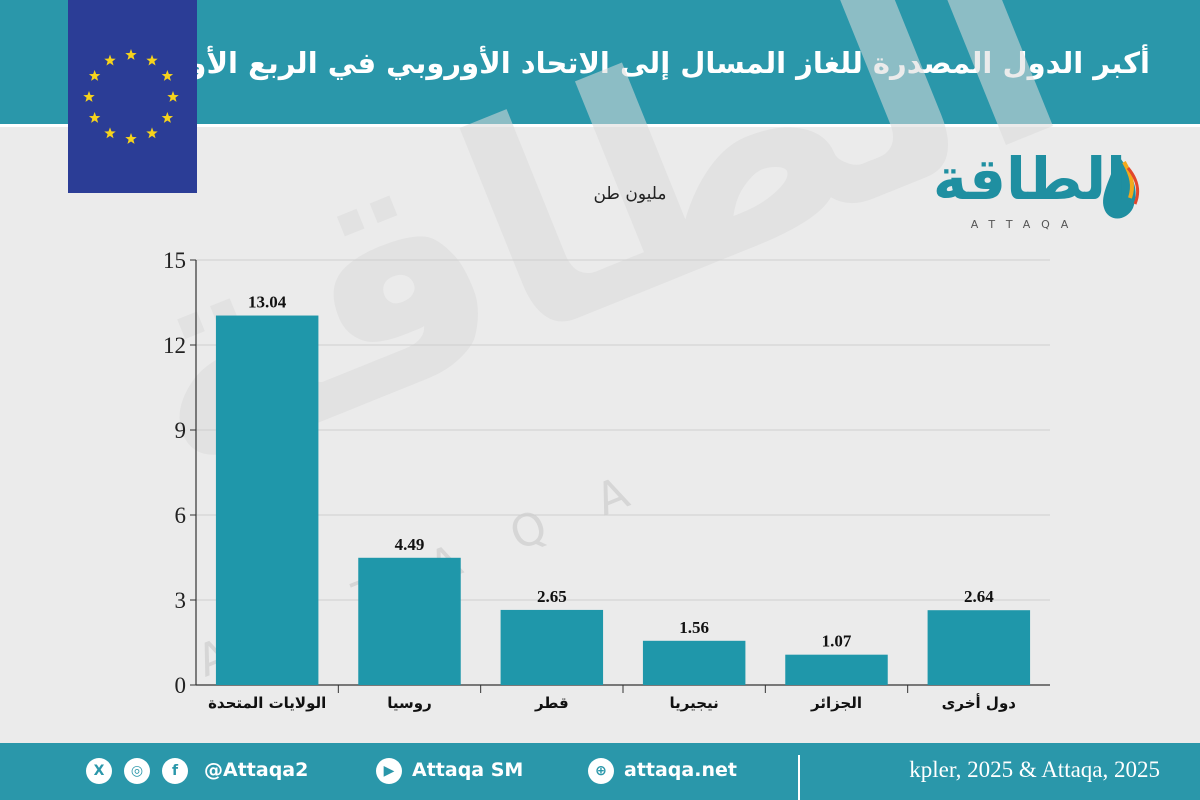 This screenshot has width=1200, height=800. What do you see at coordinates (799, 777) in the screenshot?
I see `footer-divider` at bounding box center [799, 777].